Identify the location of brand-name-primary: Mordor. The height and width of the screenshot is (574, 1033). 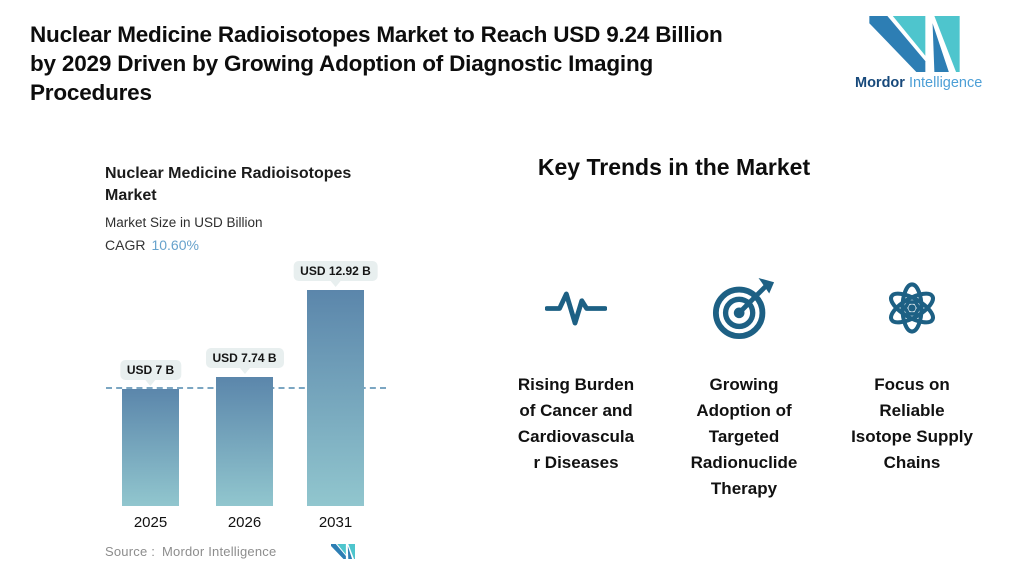
(880, 83).